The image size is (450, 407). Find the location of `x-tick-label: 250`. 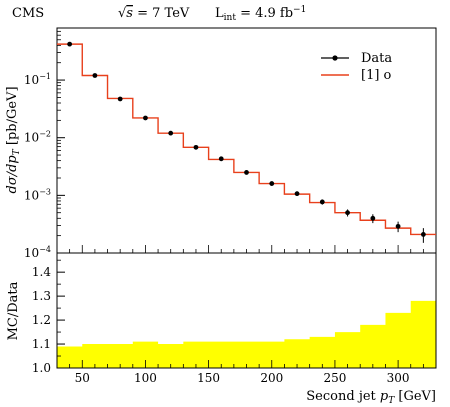

x-tick-label: 250 is located at coordinates (334, 378).